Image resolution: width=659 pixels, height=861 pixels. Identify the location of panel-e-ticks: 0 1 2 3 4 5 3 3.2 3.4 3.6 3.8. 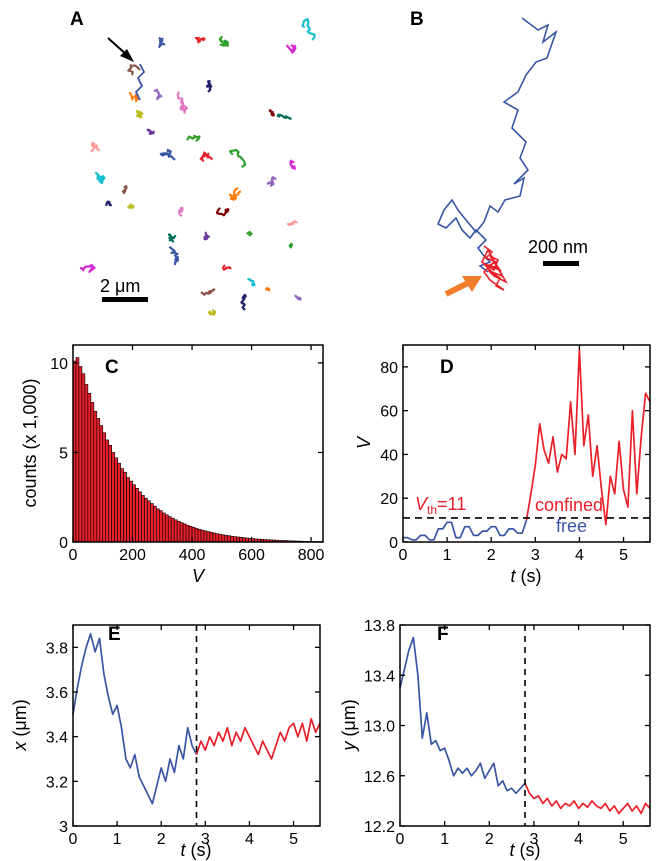
(183, 736).